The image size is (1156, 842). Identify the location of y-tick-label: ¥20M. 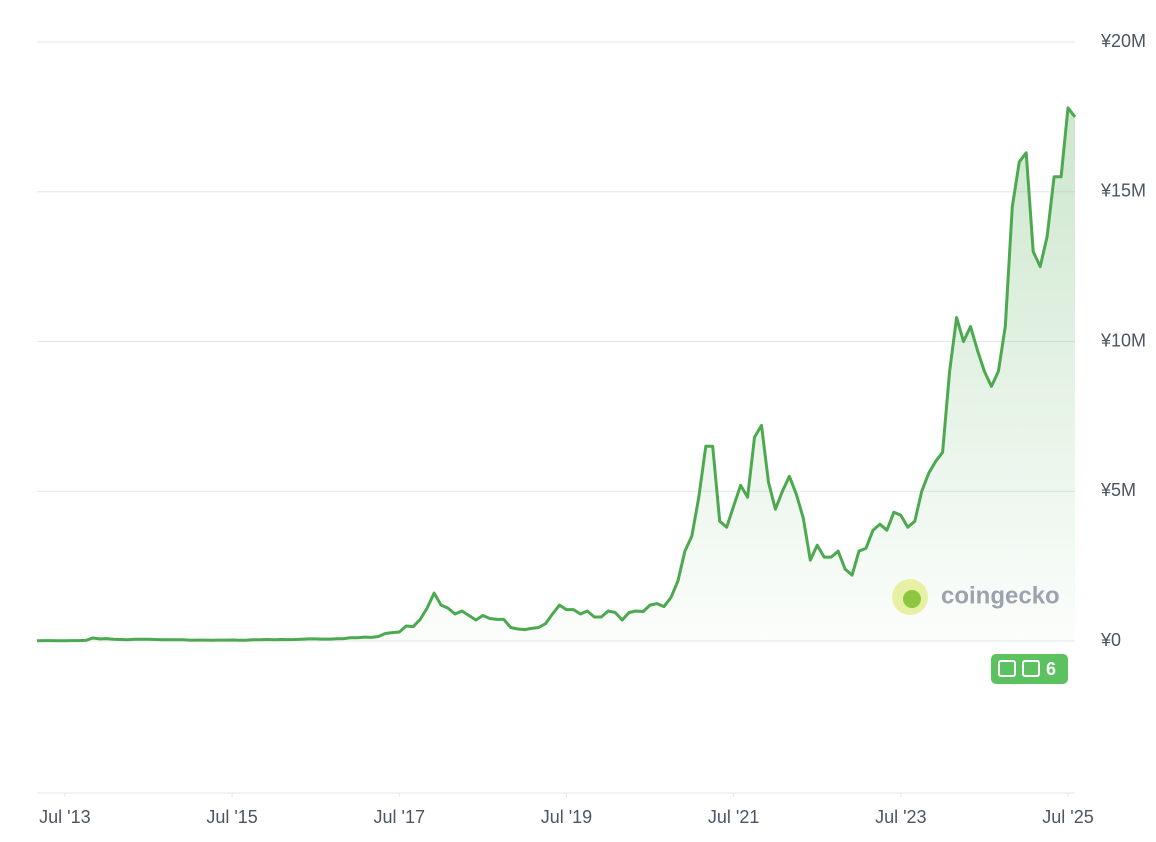
(1123, 41).